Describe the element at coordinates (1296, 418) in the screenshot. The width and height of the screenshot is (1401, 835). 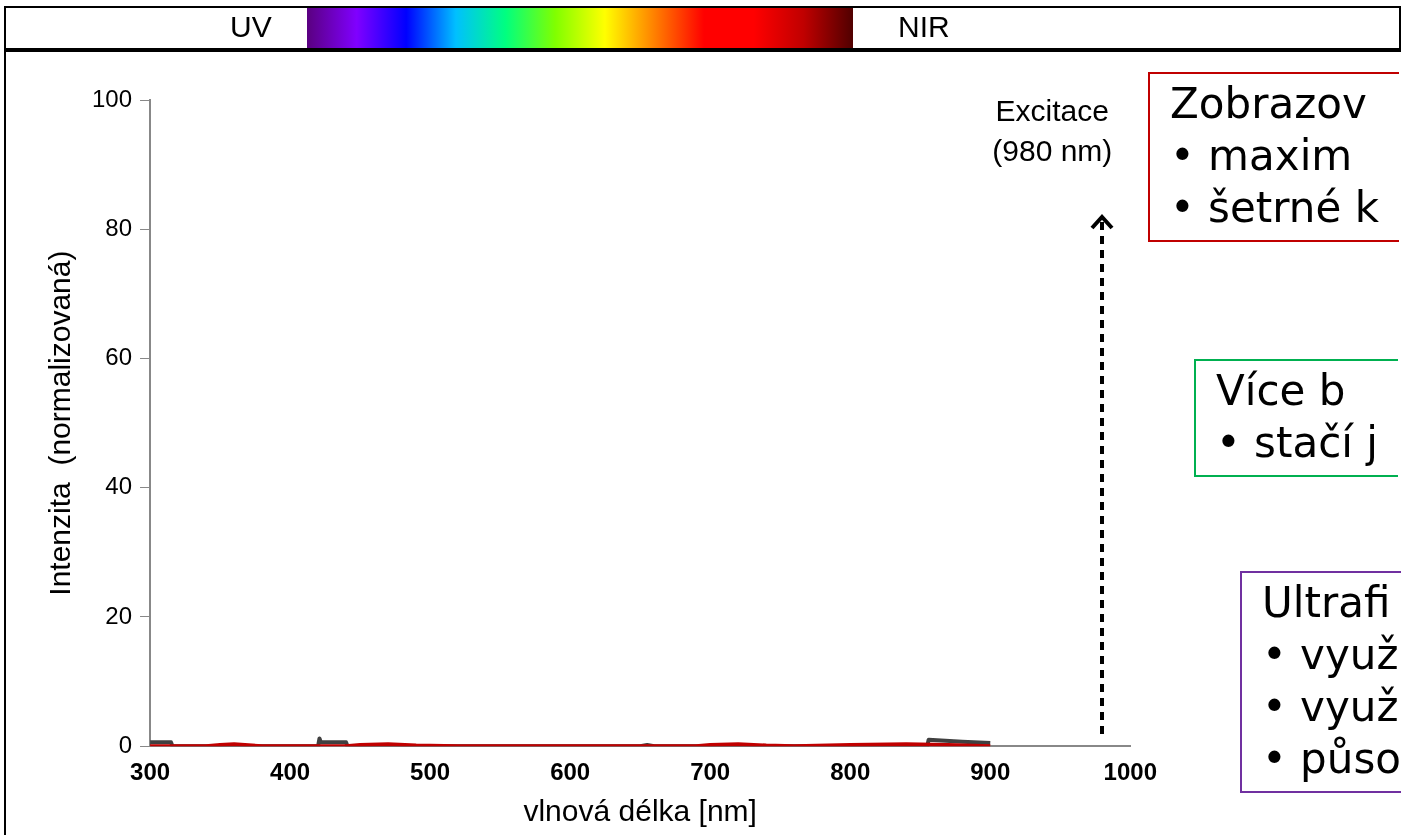
I see `text: Více b • stačí j` at that location.